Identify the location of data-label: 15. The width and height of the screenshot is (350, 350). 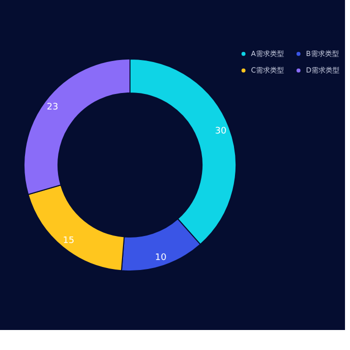
(68, 241).